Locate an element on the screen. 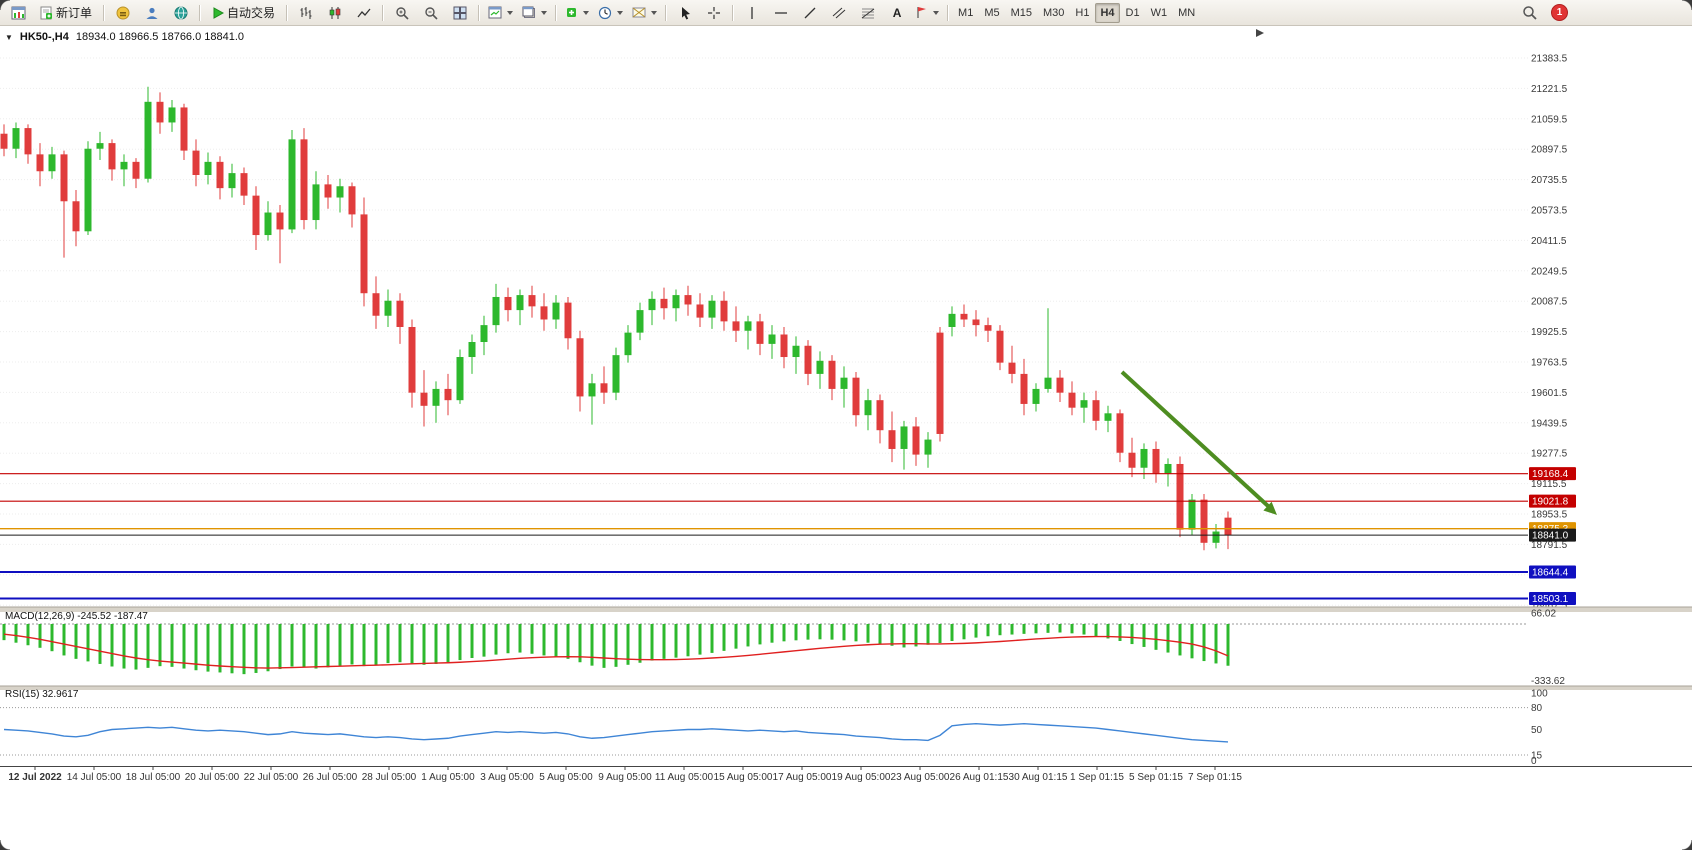 Image resolution: width=1692 pixels, height=850 pixels. timeframe-label: H1 is located at coordinates (1082, 12).